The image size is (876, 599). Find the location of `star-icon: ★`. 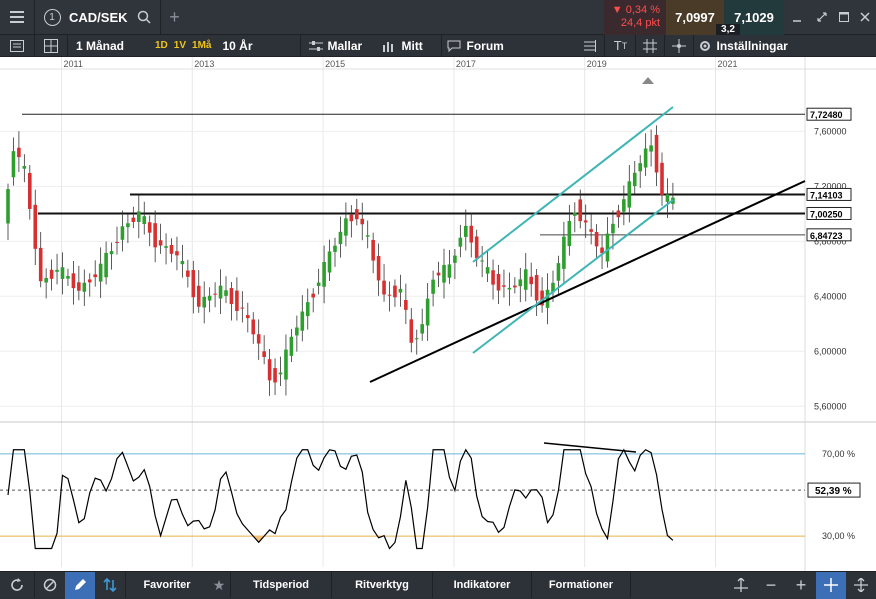

star-icon: ★ is located at coordinates (219, 584).